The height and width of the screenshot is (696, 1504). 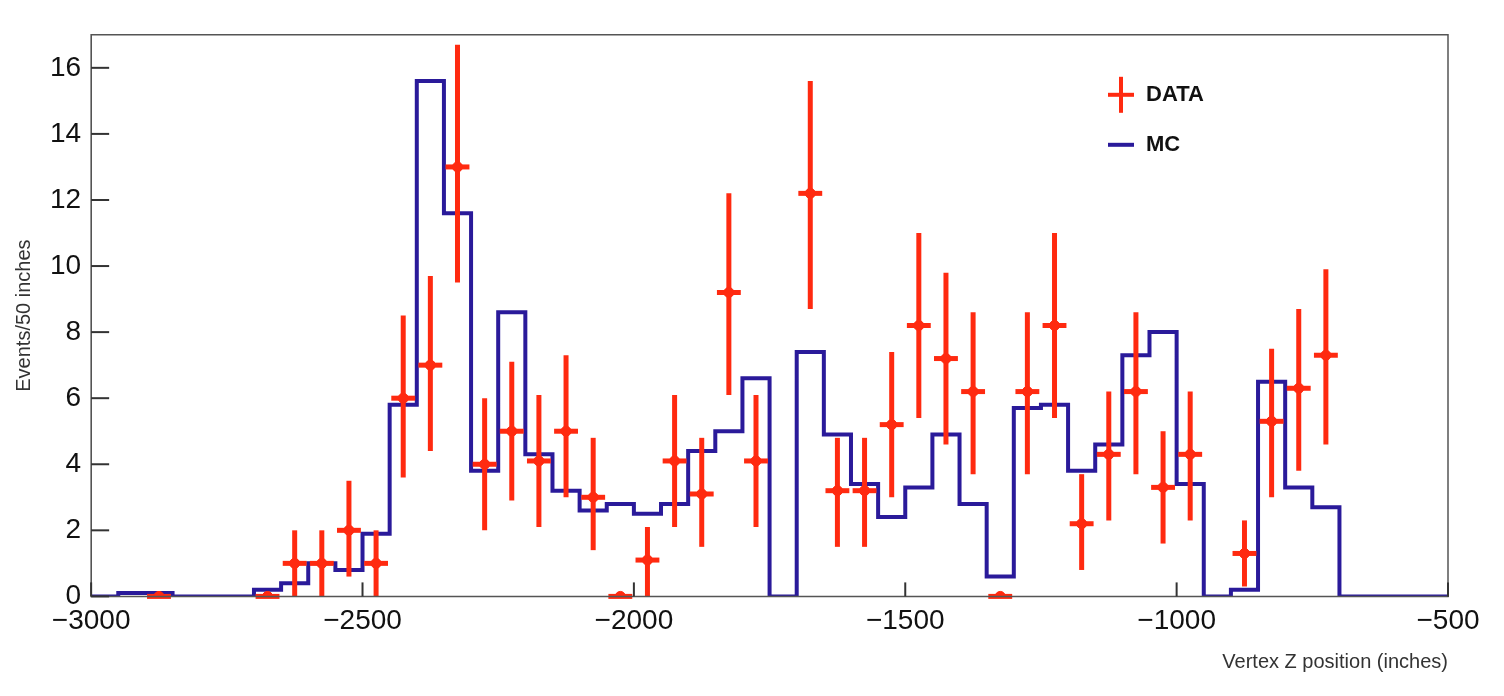 I want to click on y-tick-label: 16, so click(x=65, y=66).